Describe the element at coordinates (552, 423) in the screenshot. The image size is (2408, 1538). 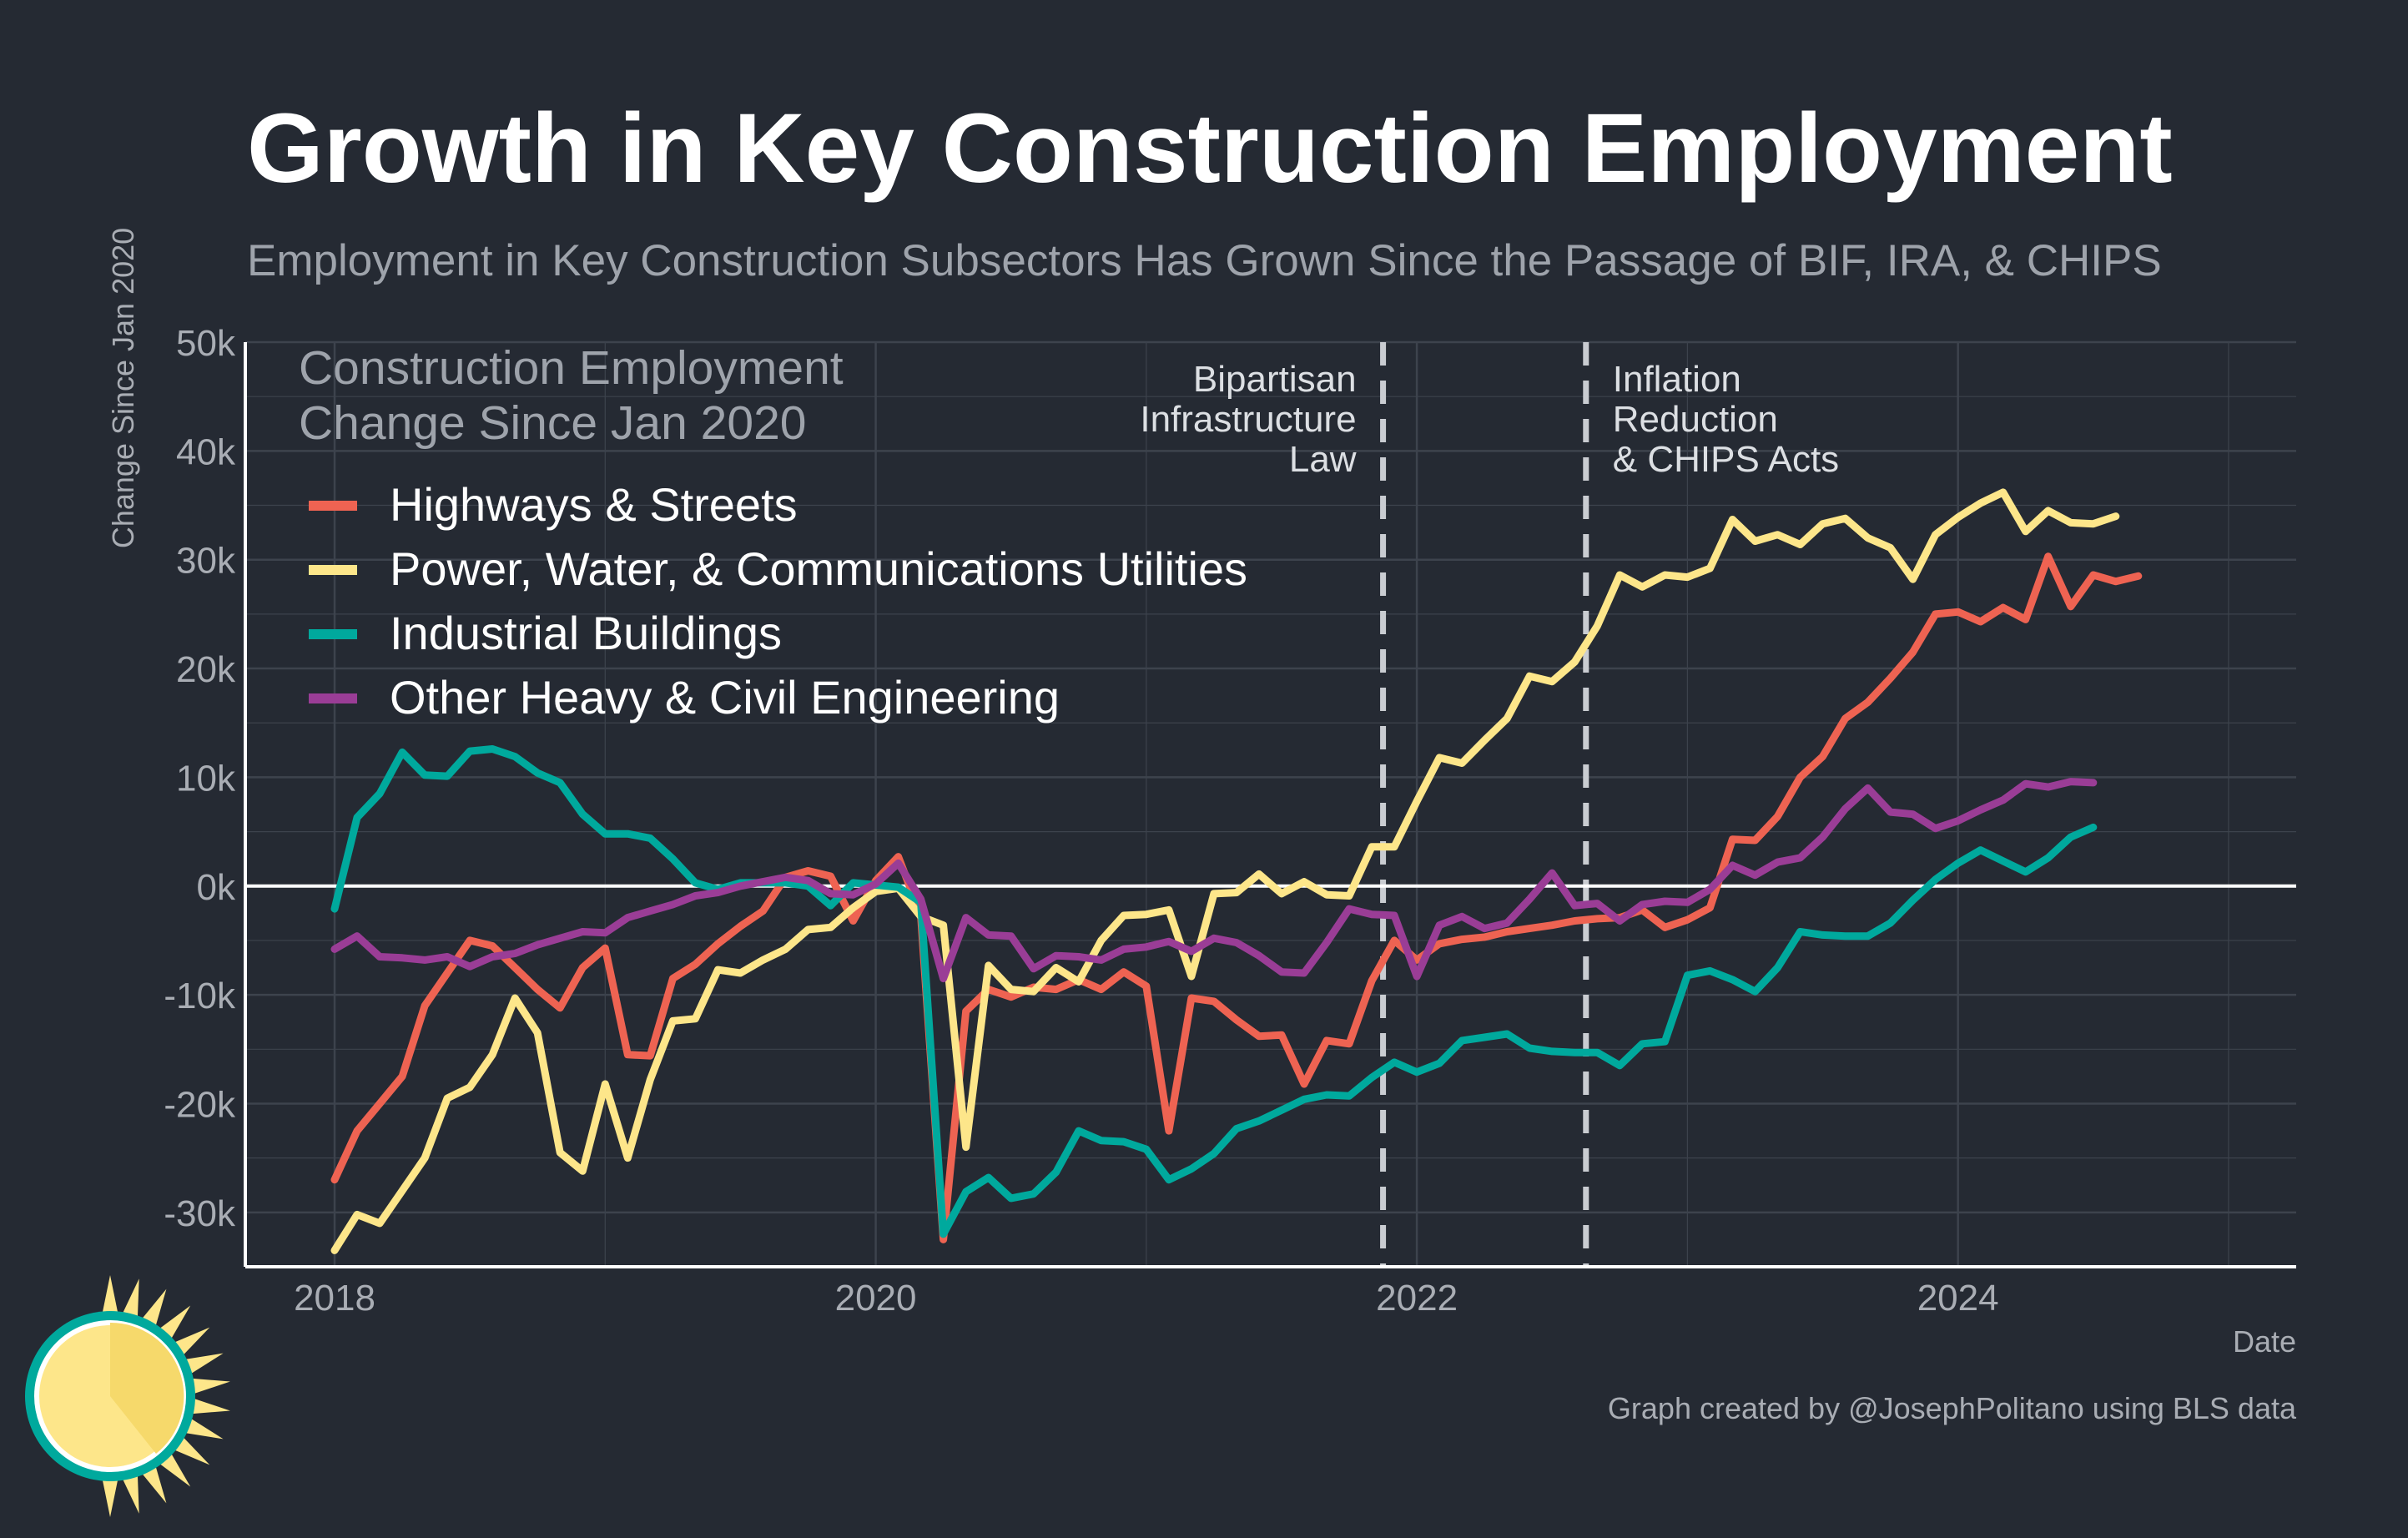
I see `legend-title-line2: Change Since Jan 2020` at that location.